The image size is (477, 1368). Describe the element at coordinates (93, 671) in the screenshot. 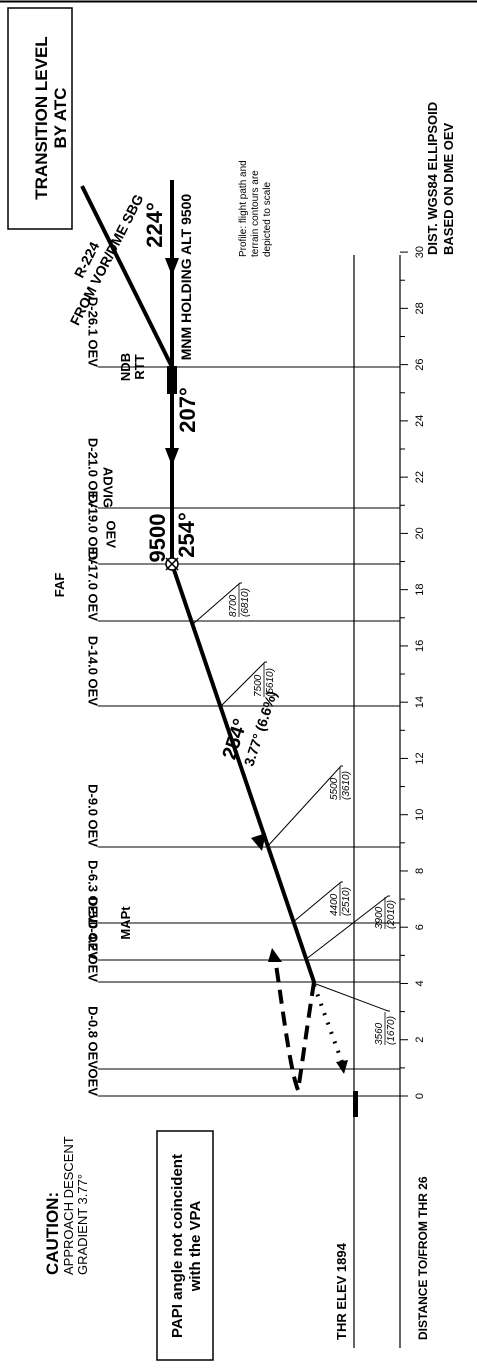

I see `dist-label-d14: D-14.0 OEV` at that location.